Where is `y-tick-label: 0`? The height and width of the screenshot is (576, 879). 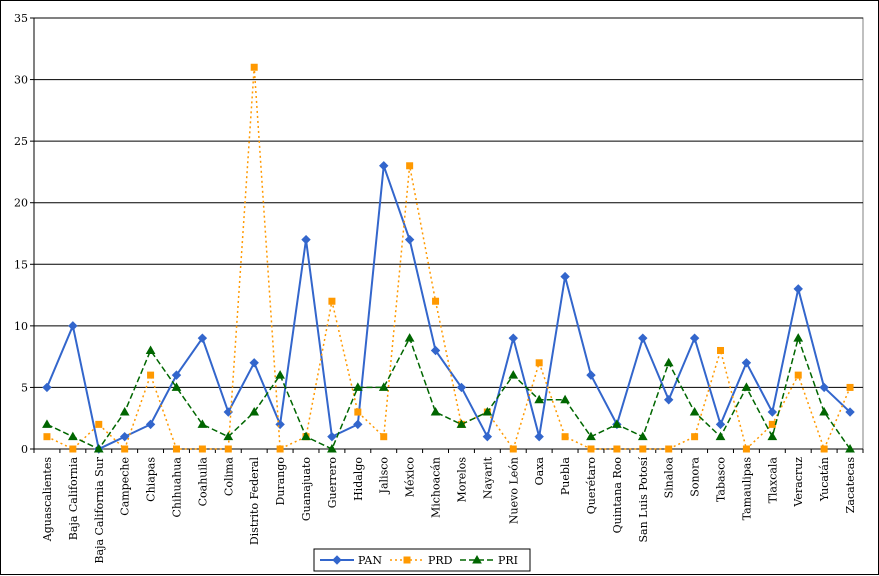
y-tick-label: 0 is located at coordinates (24, 449).